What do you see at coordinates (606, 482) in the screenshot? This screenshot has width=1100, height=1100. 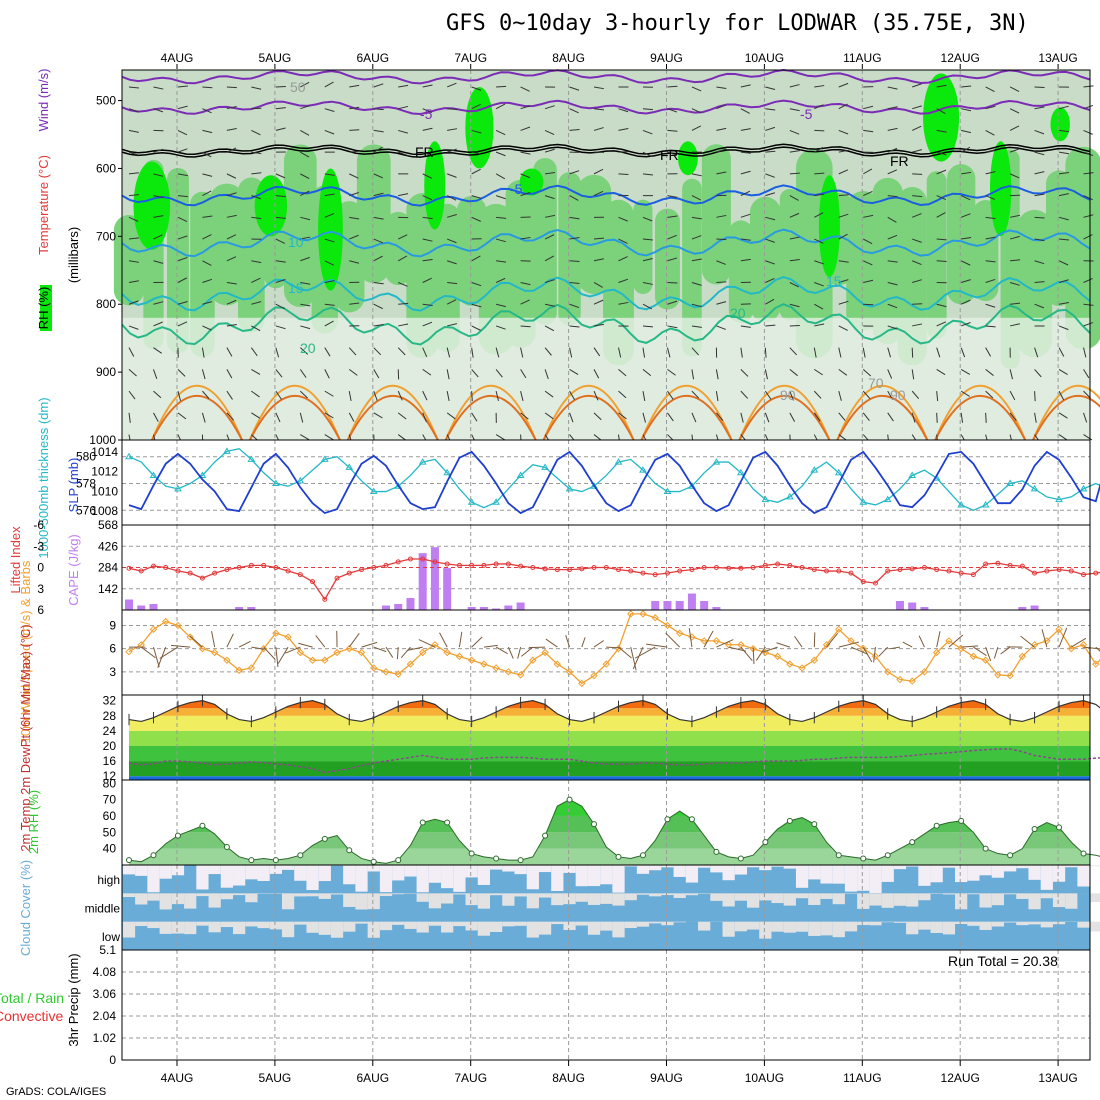 I see `thickness-slp-panel-bg` at bounding box center [606, 482].